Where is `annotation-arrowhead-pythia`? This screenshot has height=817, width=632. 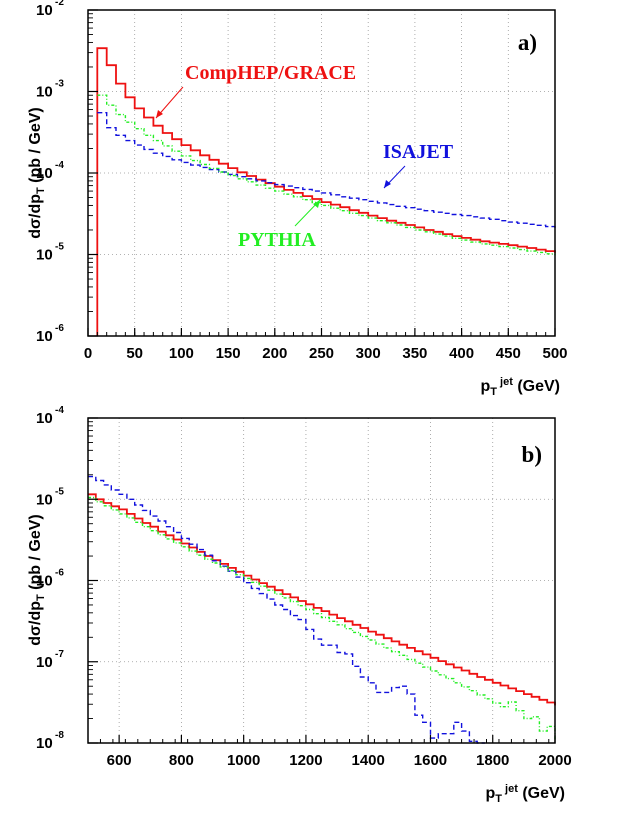 annotation-arrowhead-pythia is located at coordinates (316, 204).